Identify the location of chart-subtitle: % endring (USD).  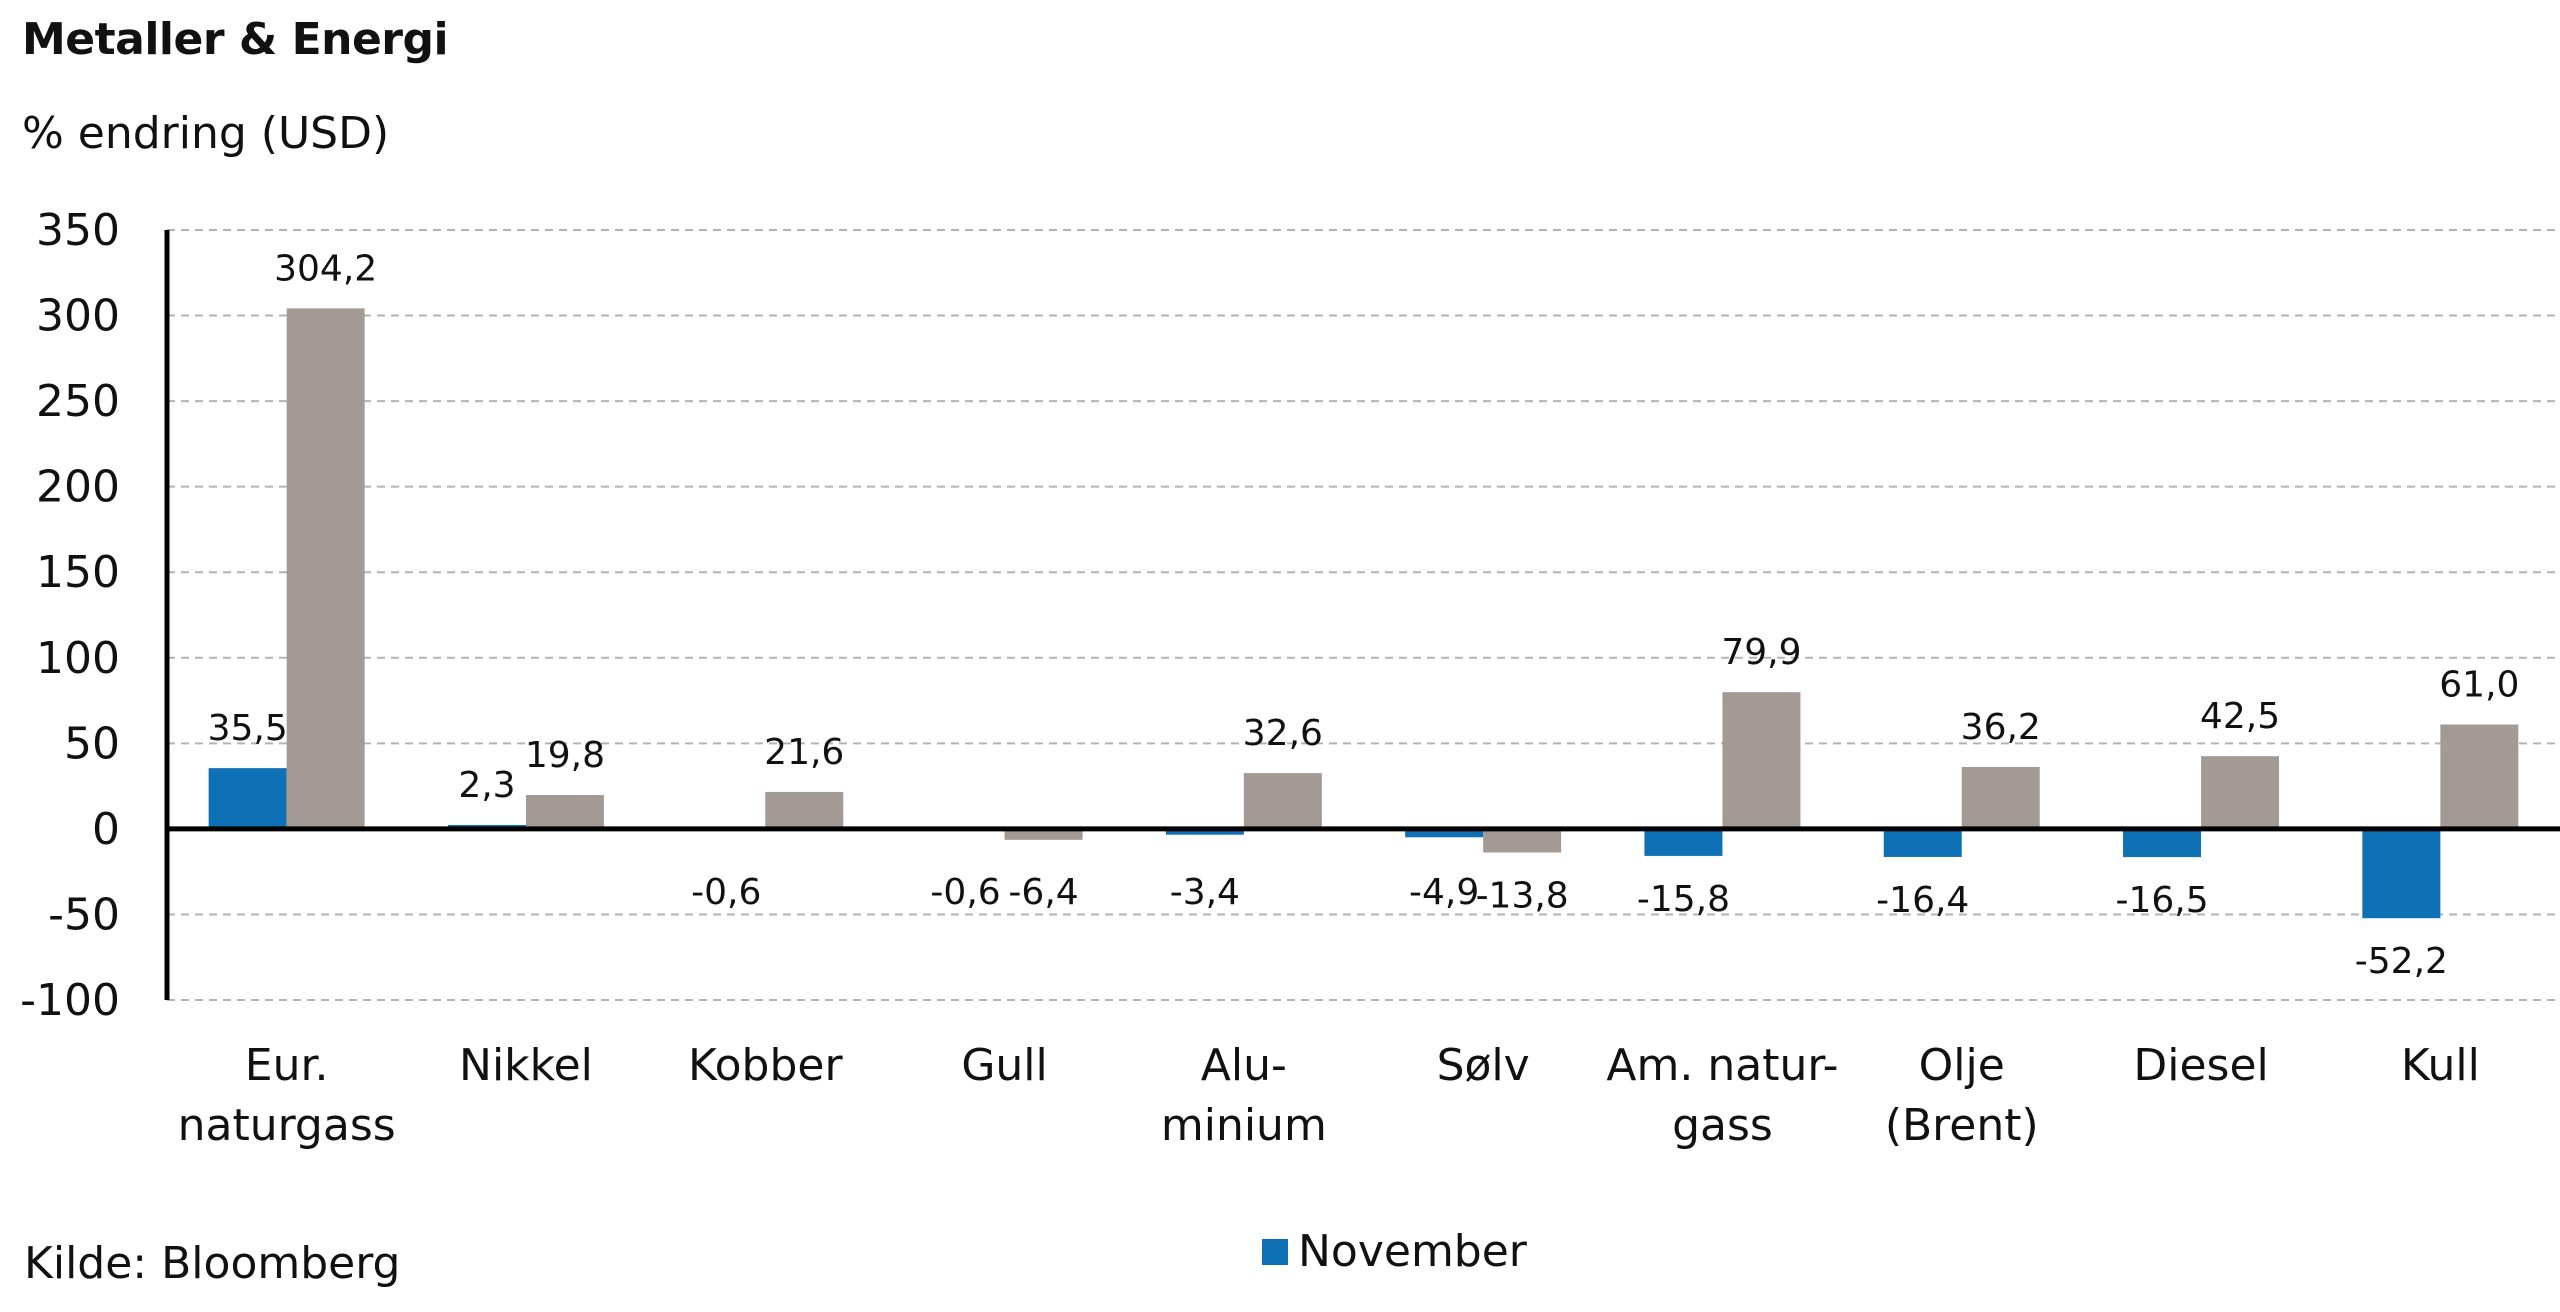
(206, 133).